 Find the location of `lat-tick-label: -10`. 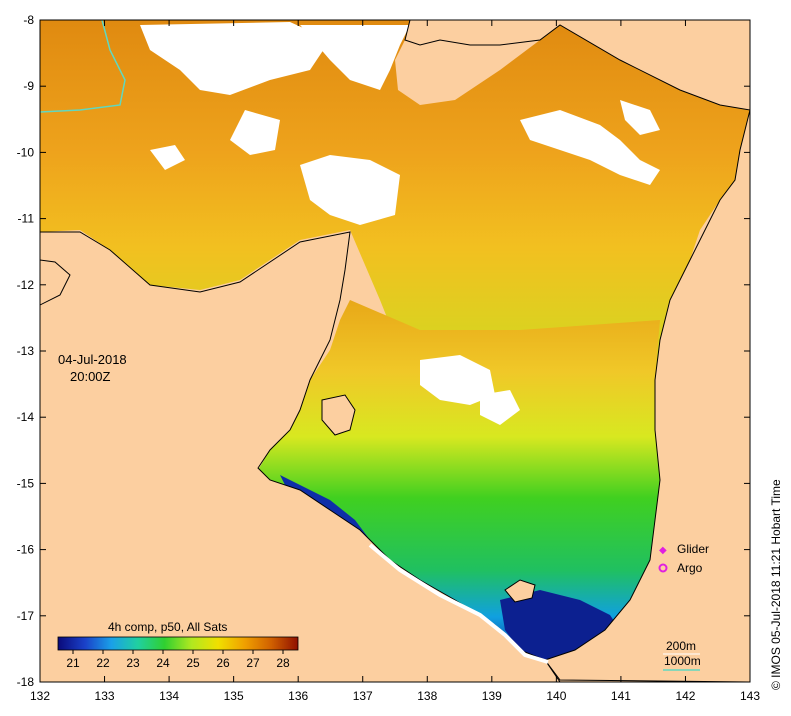

lat-tick-label: -10 is located at coordinates (26, 152).